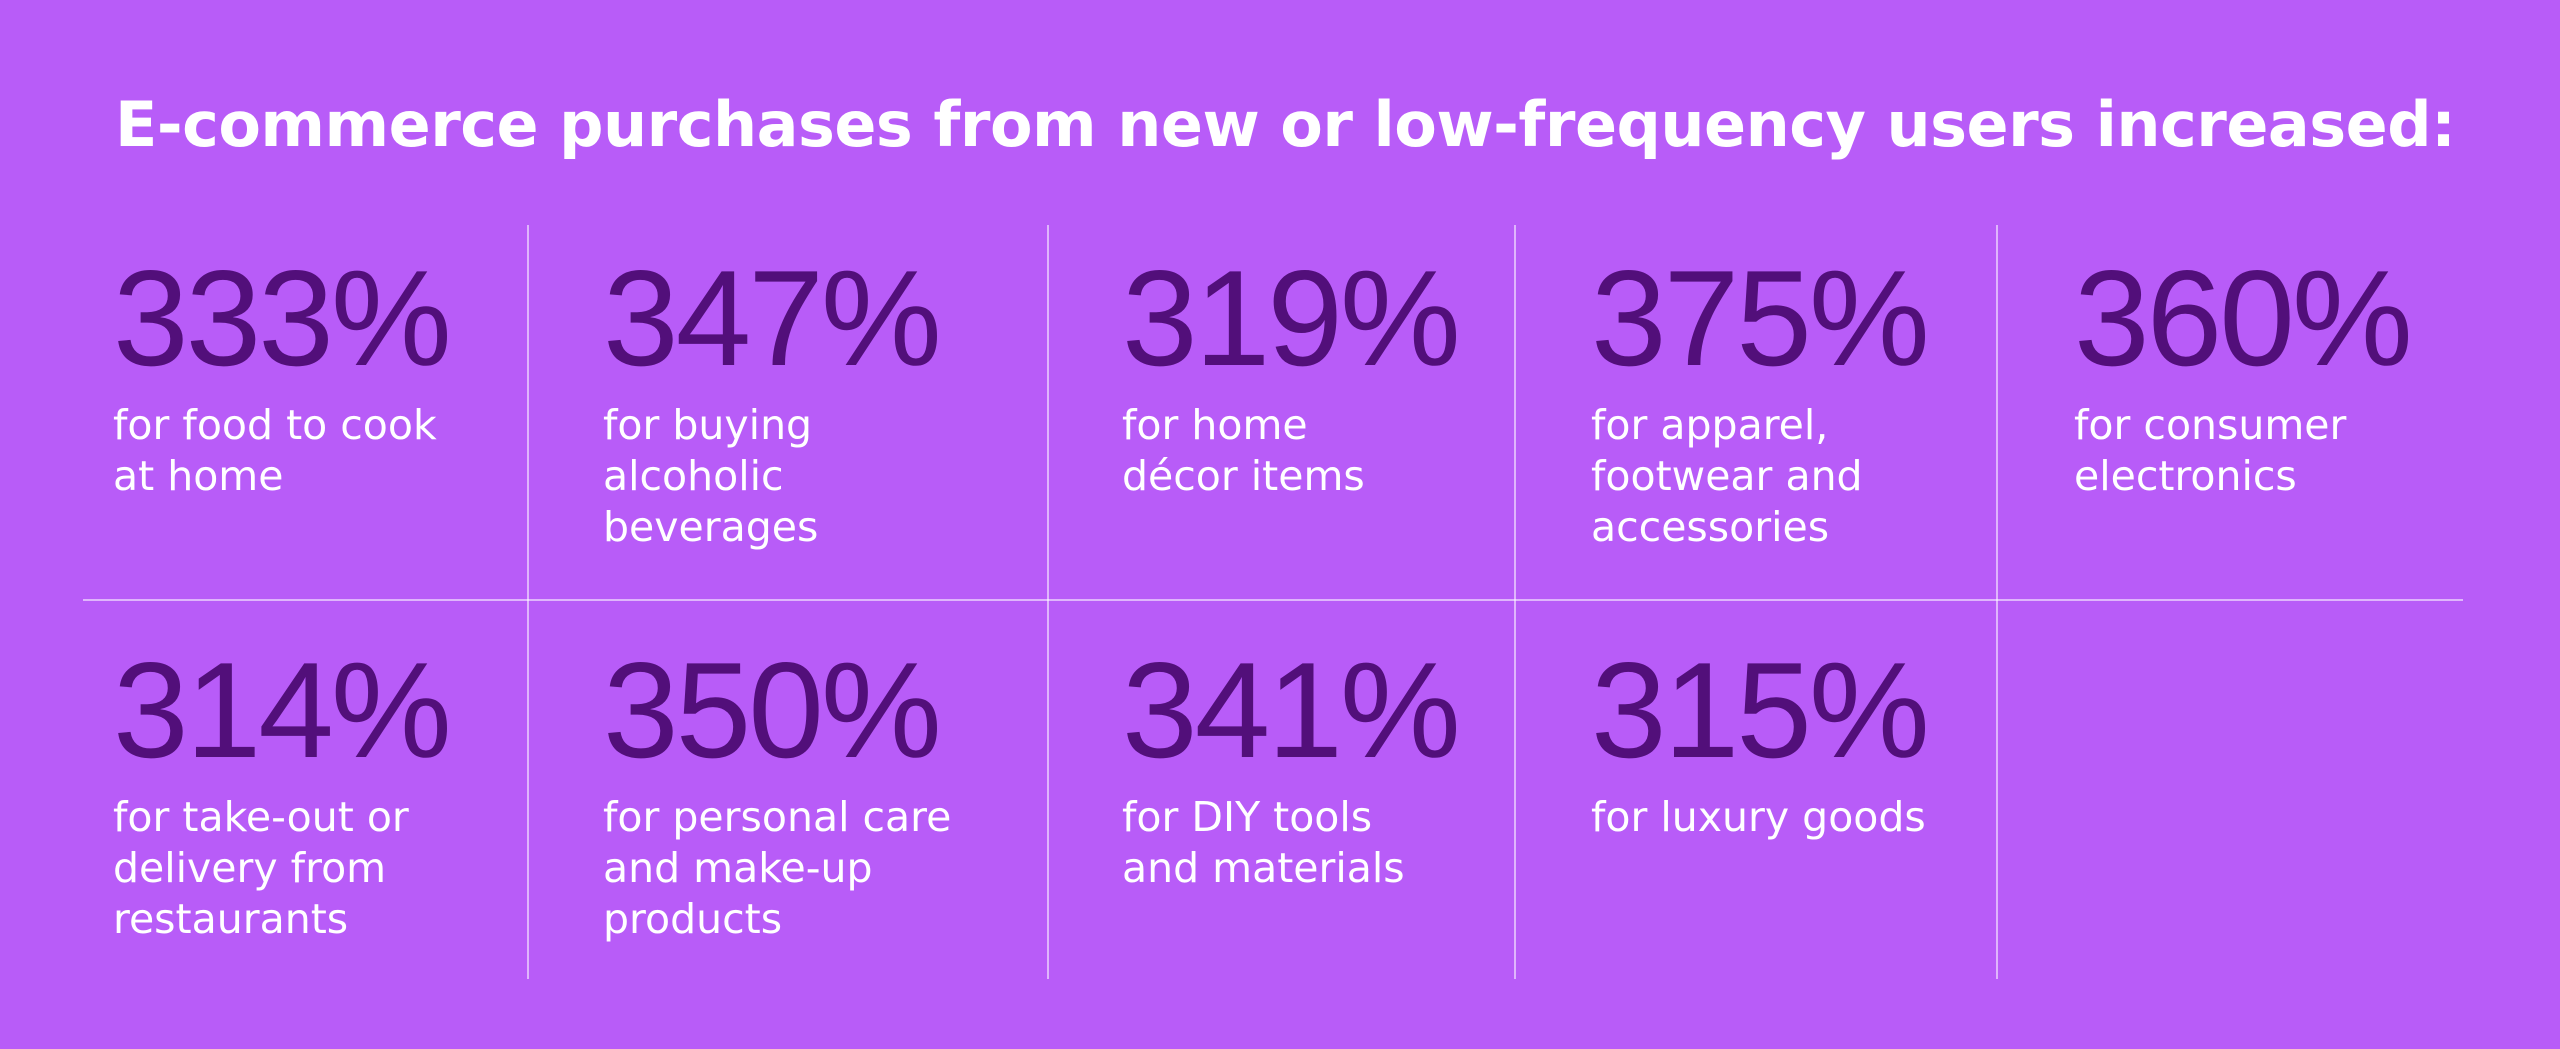 This screenshot has height=1049, width=2560. I want to click on stat-home-decor: 319% for home décor items, so click(1291, 372).